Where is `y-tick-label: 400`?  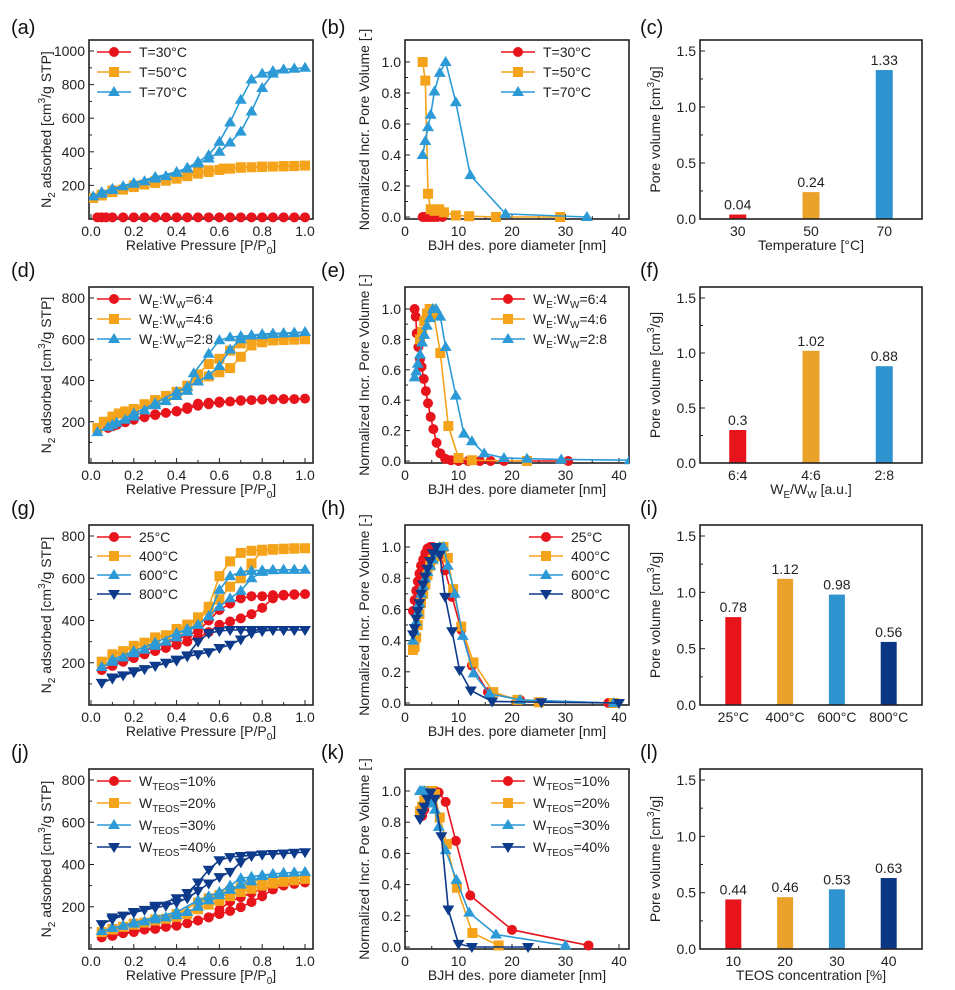 y-tick-label: 400 is located at coordinates (74, 152).